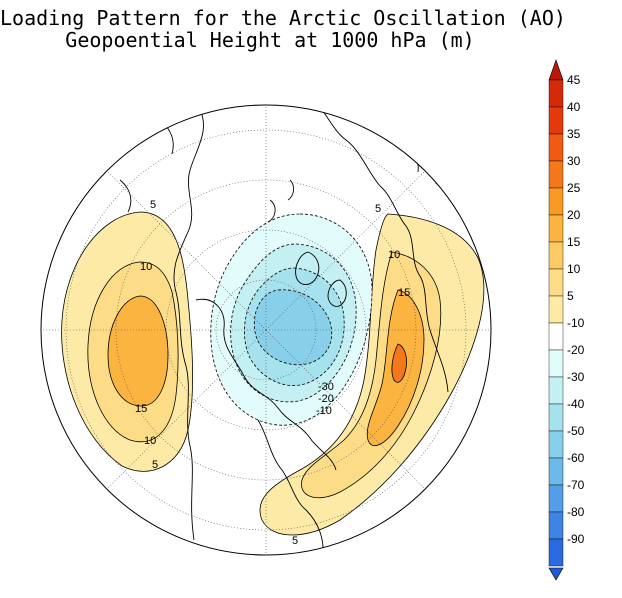  Describe the element at coordinates (394, 255) in the screenshot. I see `contour-label-atlantic-10: 10` at that location.